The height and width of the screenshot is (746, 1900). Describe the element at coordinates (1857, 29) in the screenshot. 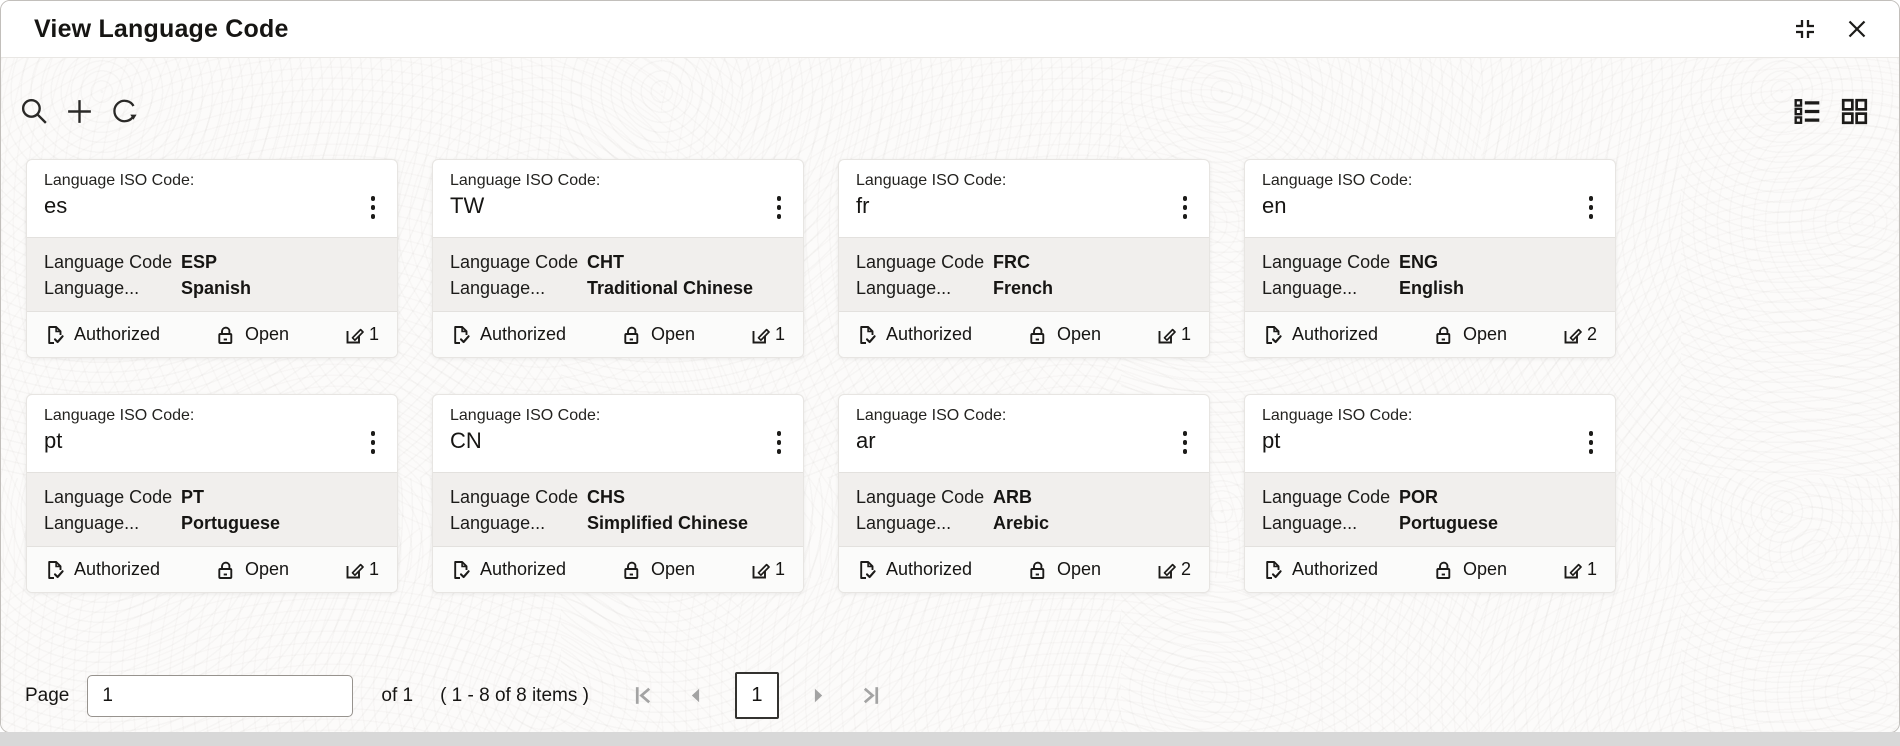

I see `close-button` at that location.